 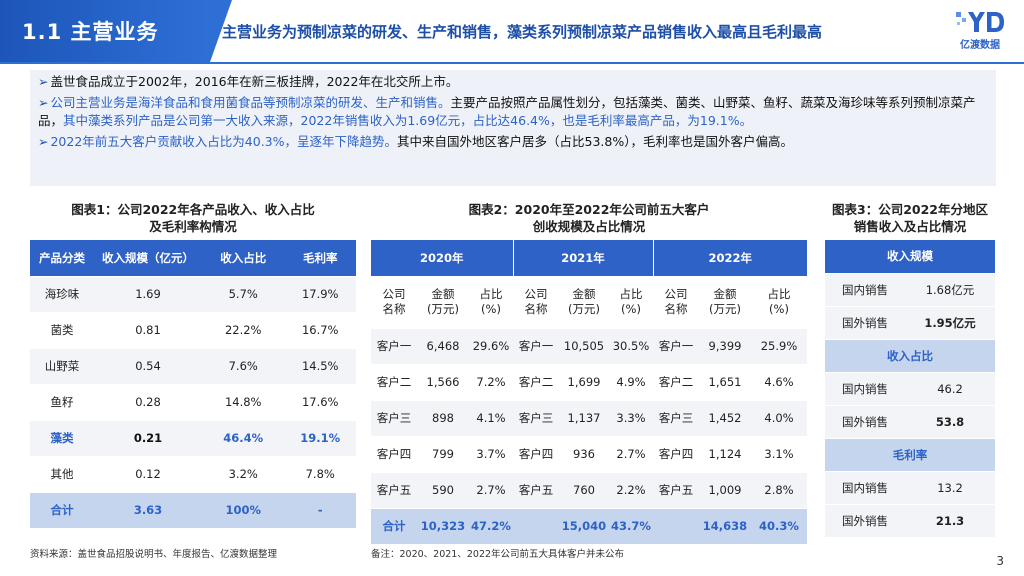 I want to click on column-header: 产品分类, so click(x=62, y=258).